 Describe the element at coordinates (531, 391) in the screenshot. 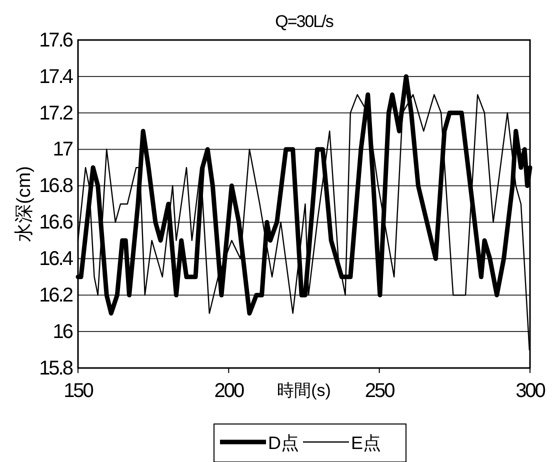

I see `x-tick-label: 300` at that location.